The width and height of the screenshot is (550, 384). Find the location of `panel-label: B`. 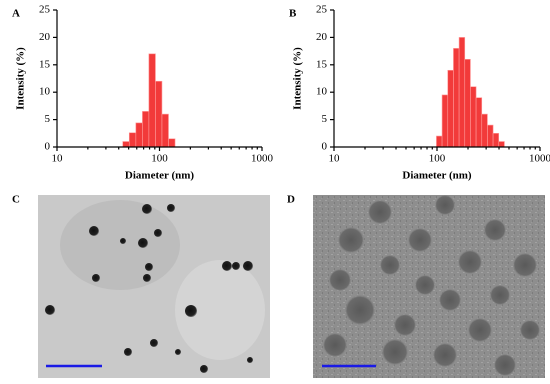

panel-label: B is located at coordinates (293, 14).